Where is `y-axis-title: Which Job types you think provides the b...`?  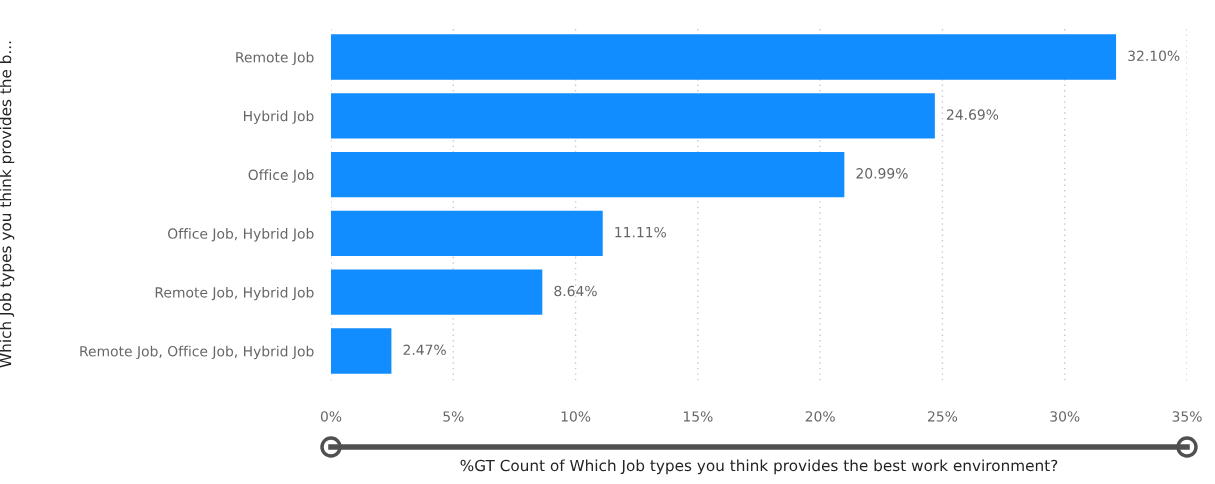
y-axis-title: Which Job types you think provides the b... is located at coordinates (7, 204).